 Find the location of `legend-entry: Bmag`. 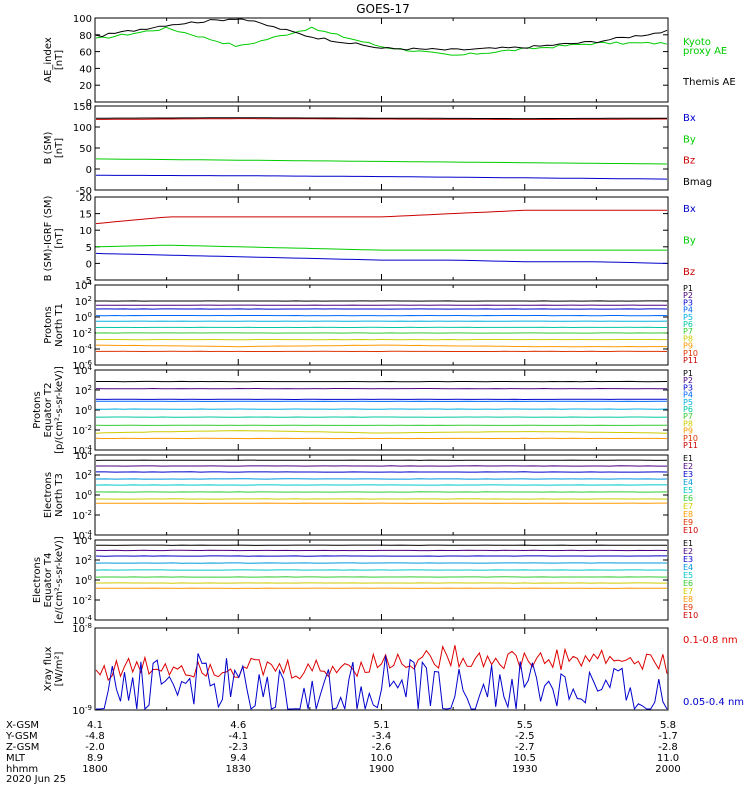

legend-entry: Bmag is located at coordinates (697, 182).